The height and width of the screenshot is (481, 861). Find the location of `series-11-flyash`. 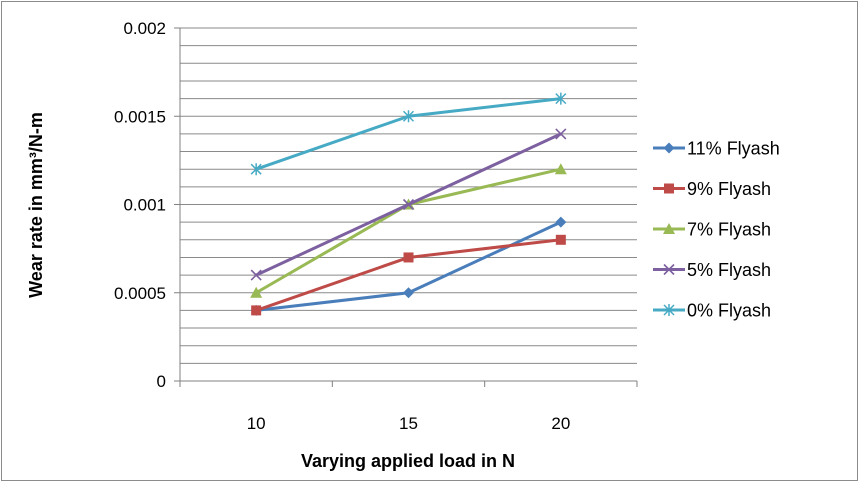

series-11-flyash is located at coordinates (408, 266).